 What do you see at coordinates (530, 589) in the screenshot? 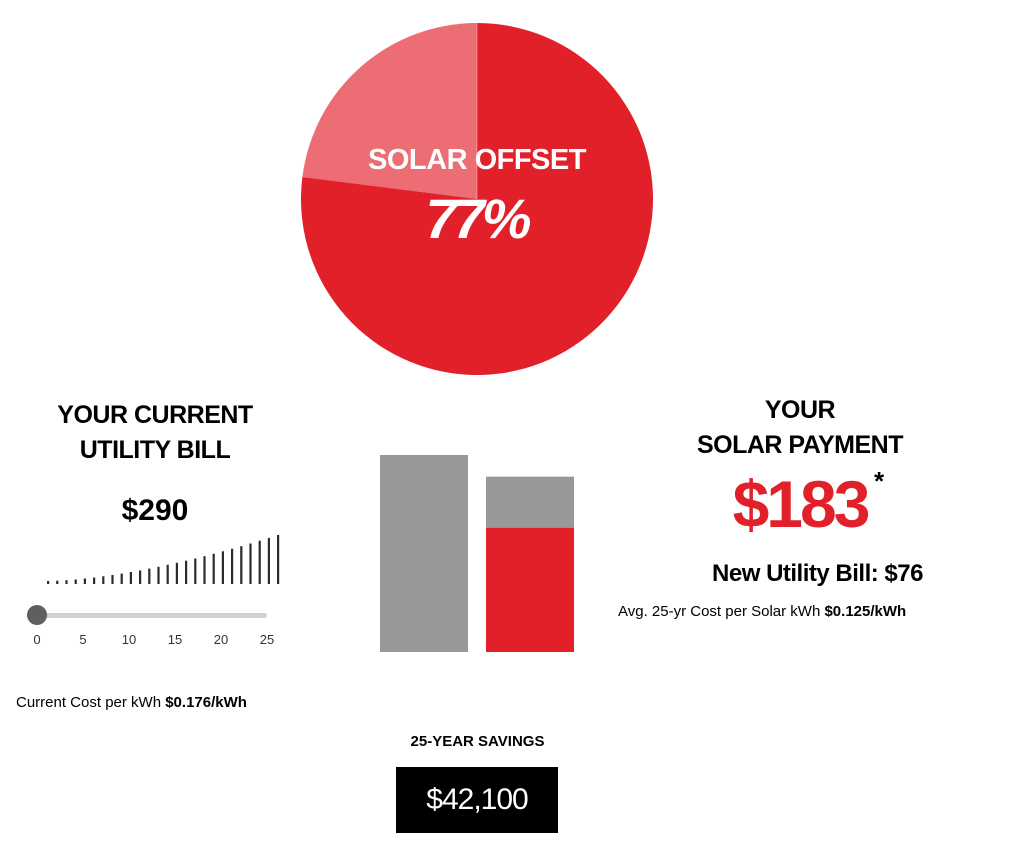
I see `solar-bill-bar-red` at bounding box center [530, 589].